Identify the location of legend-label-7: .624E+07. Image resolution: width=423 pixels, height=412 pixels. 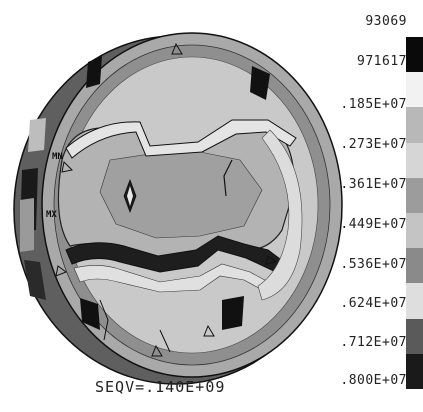
(373, 303).